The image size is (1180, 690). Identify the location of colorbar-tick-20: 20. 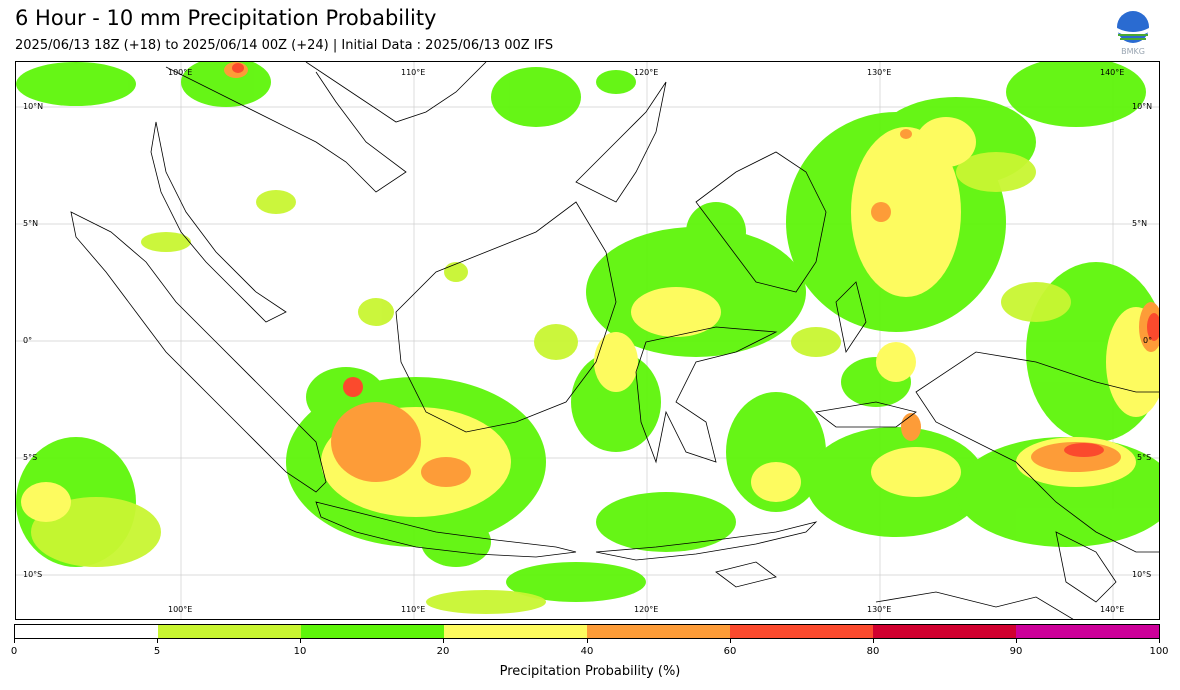
(443, 651).